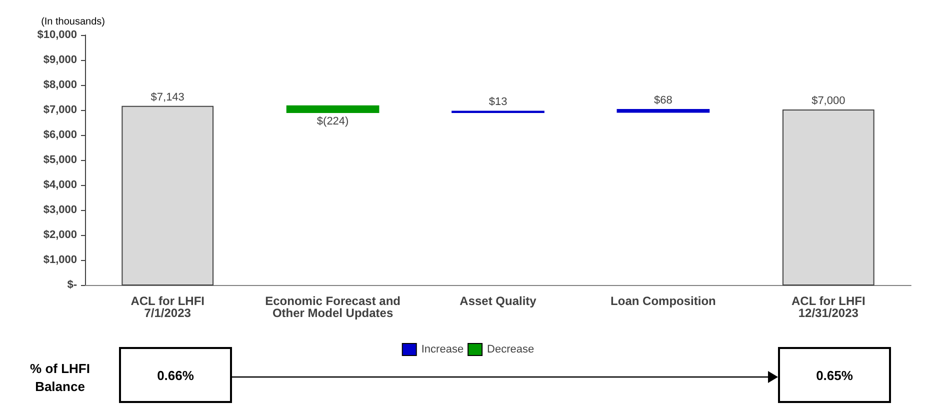  What do you see at coordinates (498, 301) in the screenshot?
I see `x-tick-label: Asset Quality` at bounding box center [498, 301].